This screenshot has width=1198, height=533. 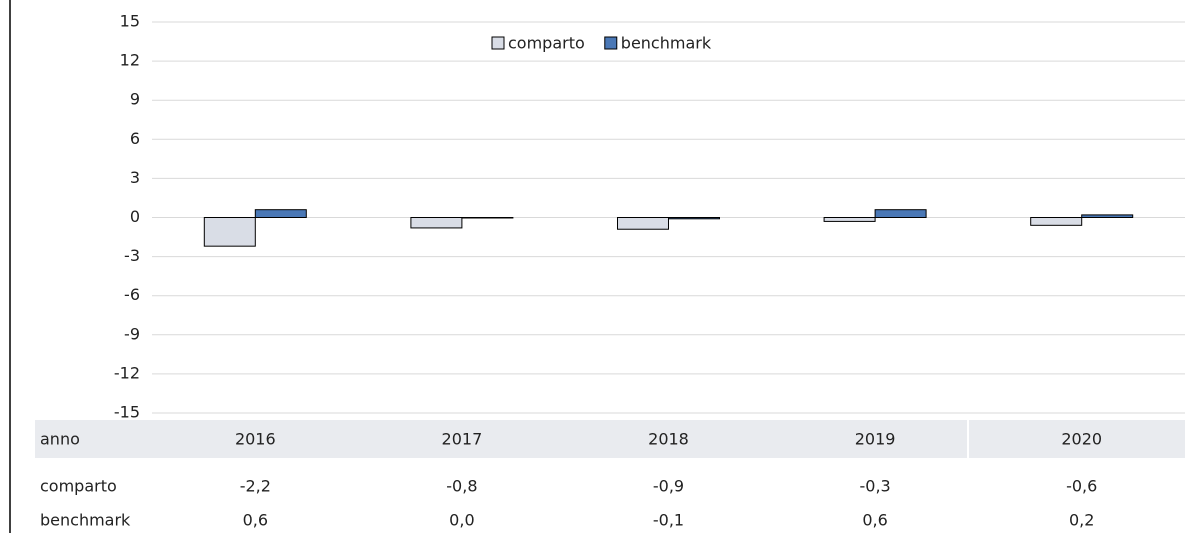 What do you see at coordinates (127, 412) in the screenshot?
I see `y-tick-label: -15` at bounding box center [127, 412].